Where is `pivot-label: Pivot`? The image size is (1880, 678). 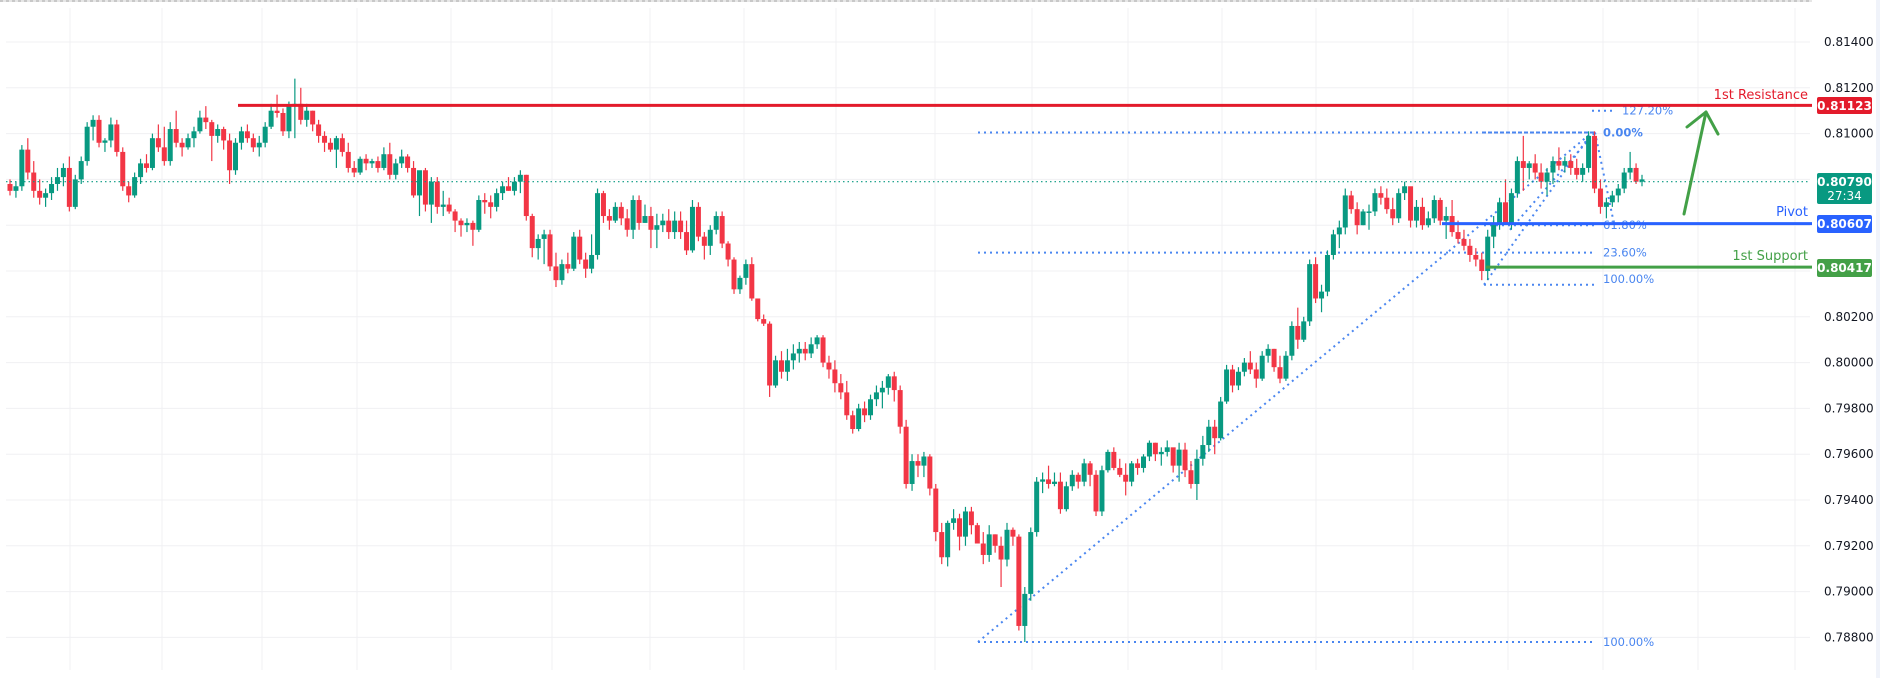 pivot-label: Pivot is located at coordinates (1792, 212).